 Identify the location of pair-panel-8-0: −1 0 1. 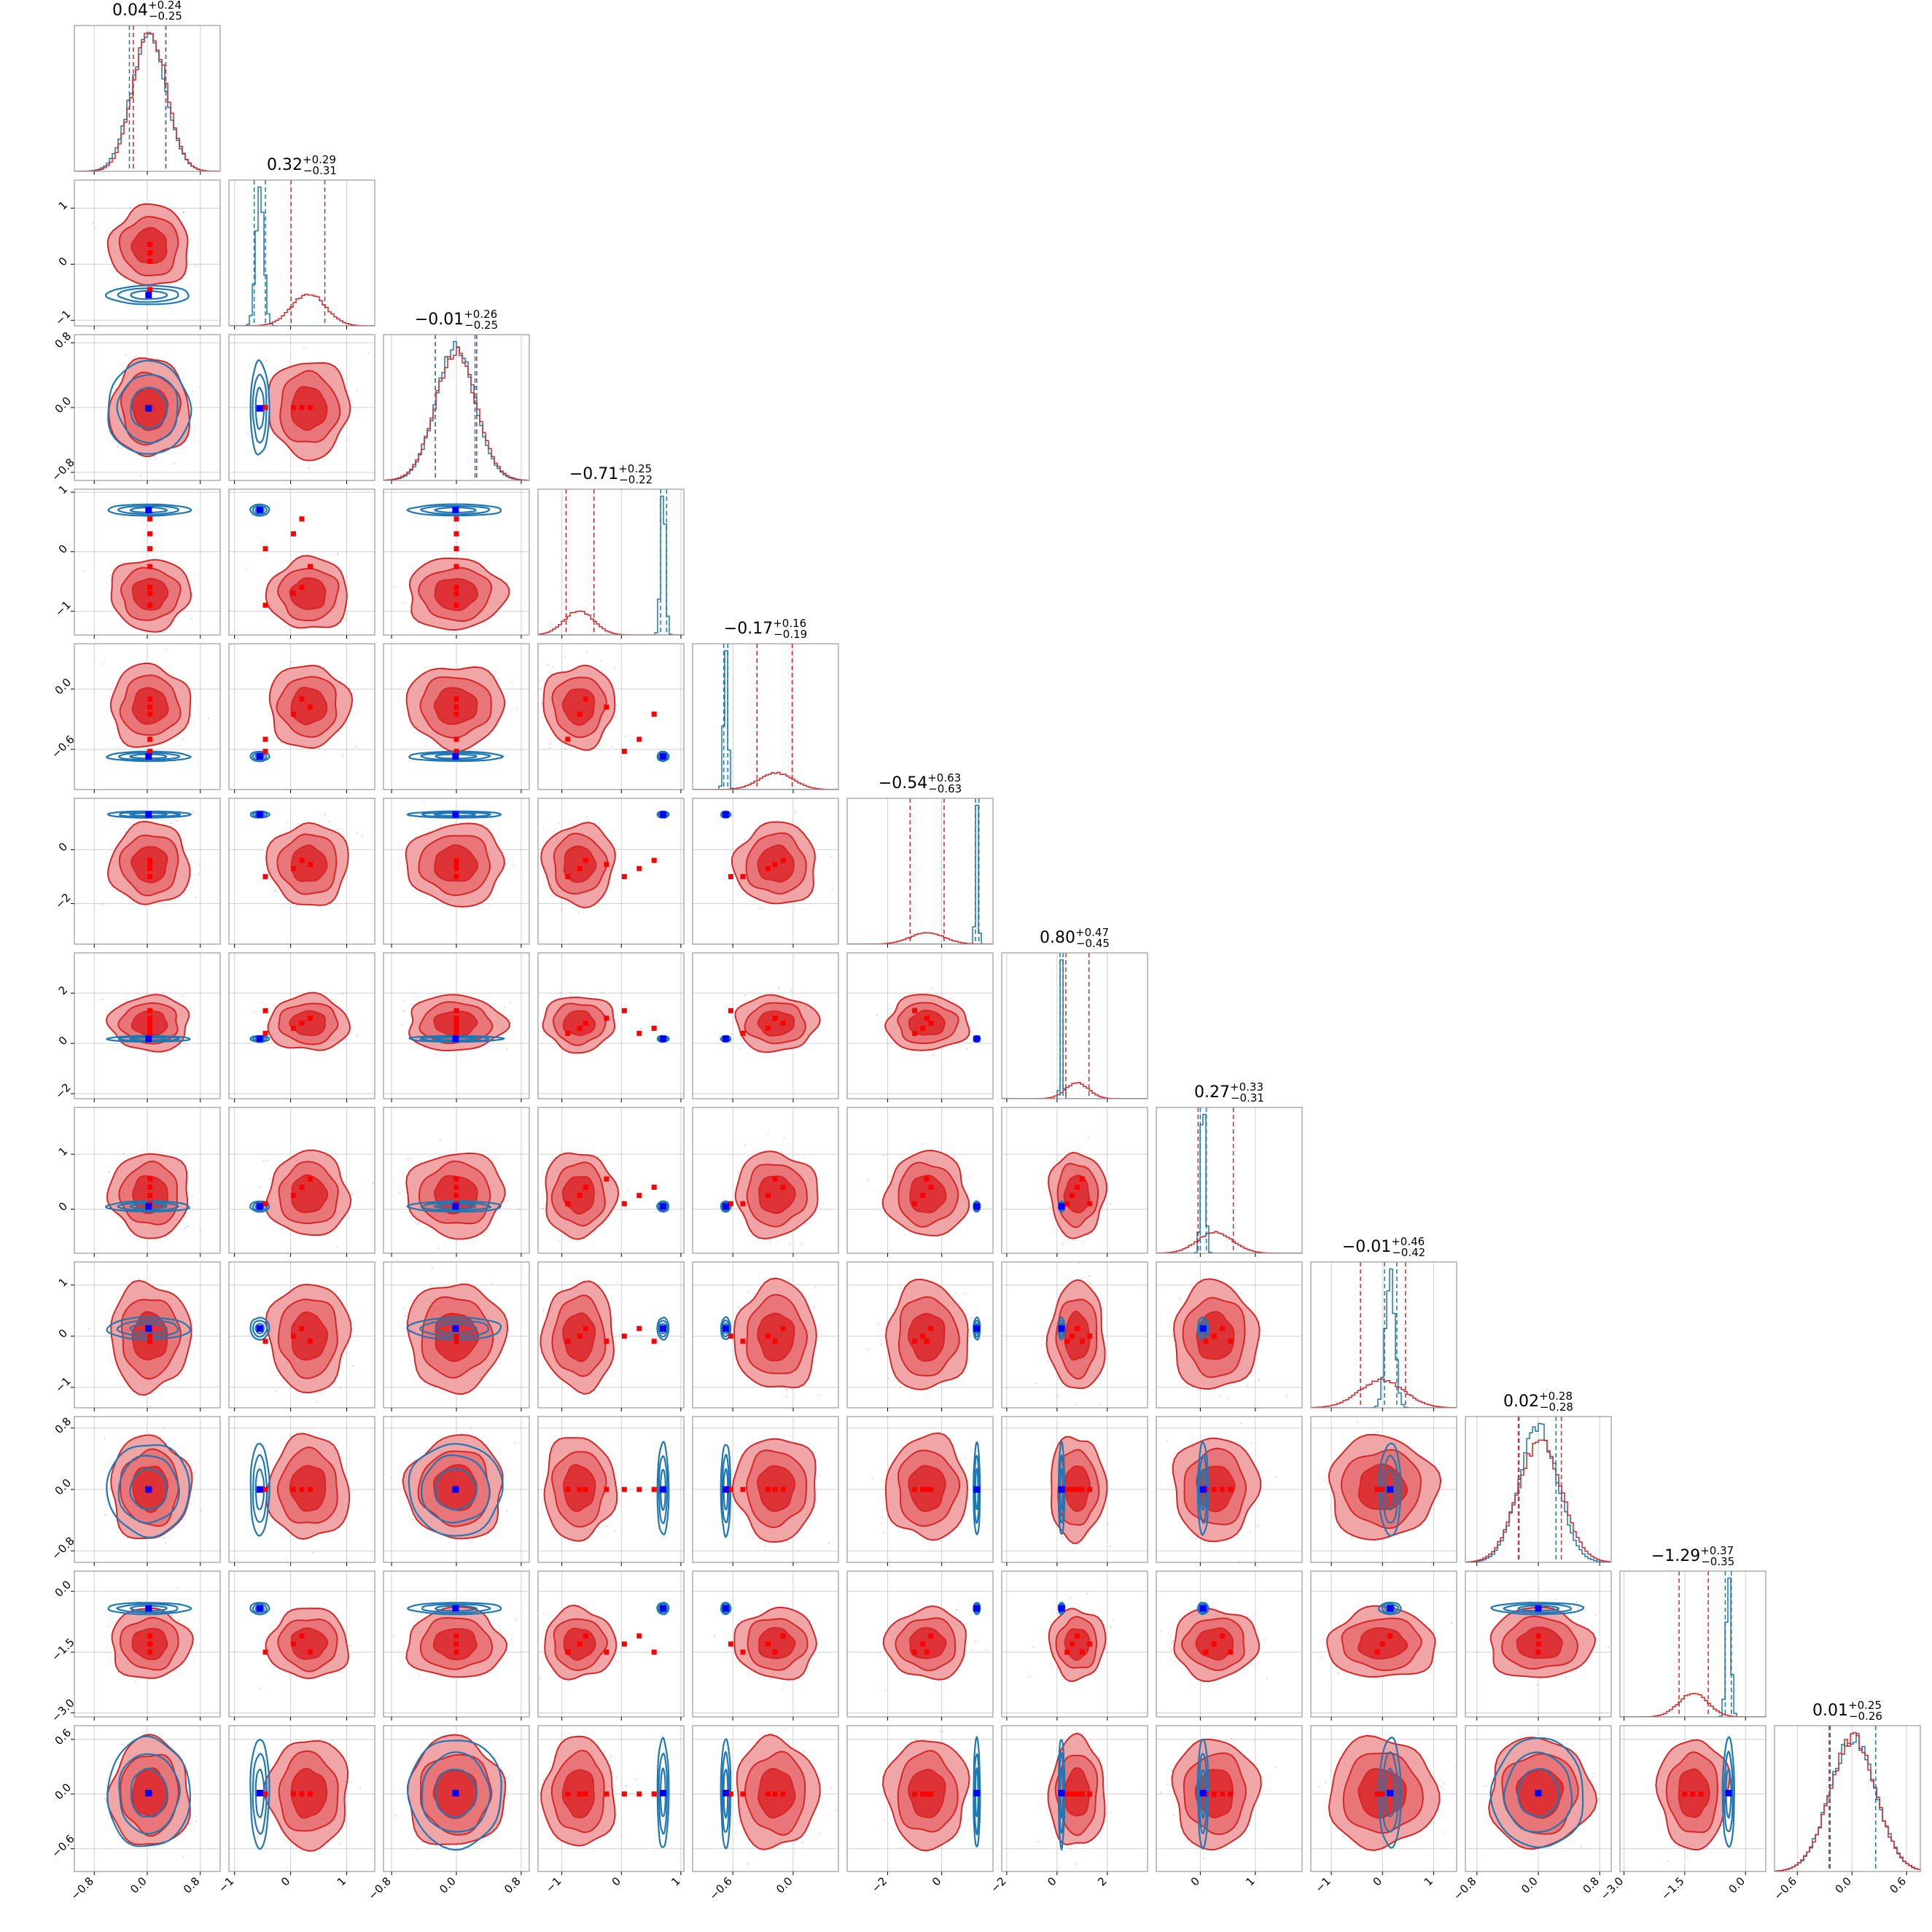
(136, 1336).